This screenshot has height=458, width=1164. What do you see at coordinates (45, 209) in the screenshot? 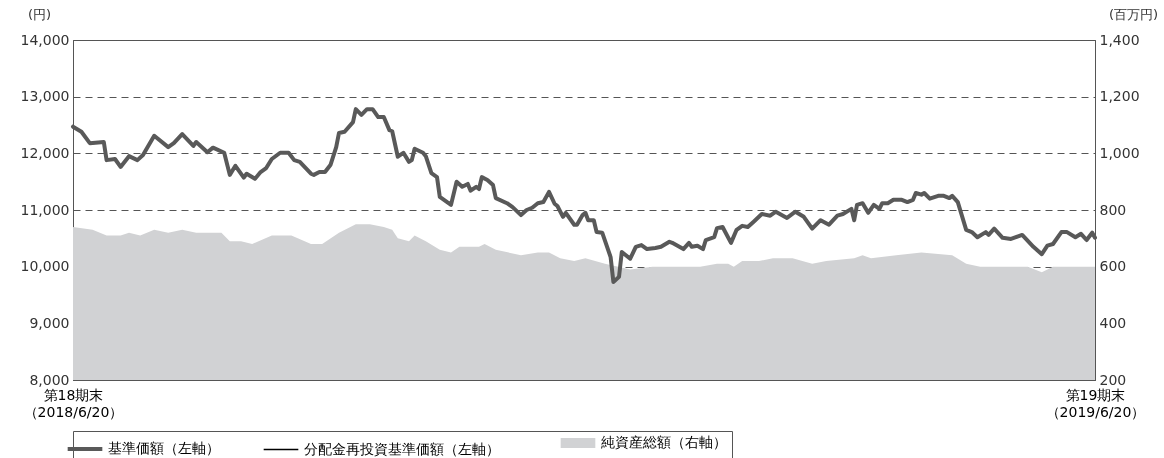
I see `y-tick-label: 11,000` at bounding box center [45, 209].